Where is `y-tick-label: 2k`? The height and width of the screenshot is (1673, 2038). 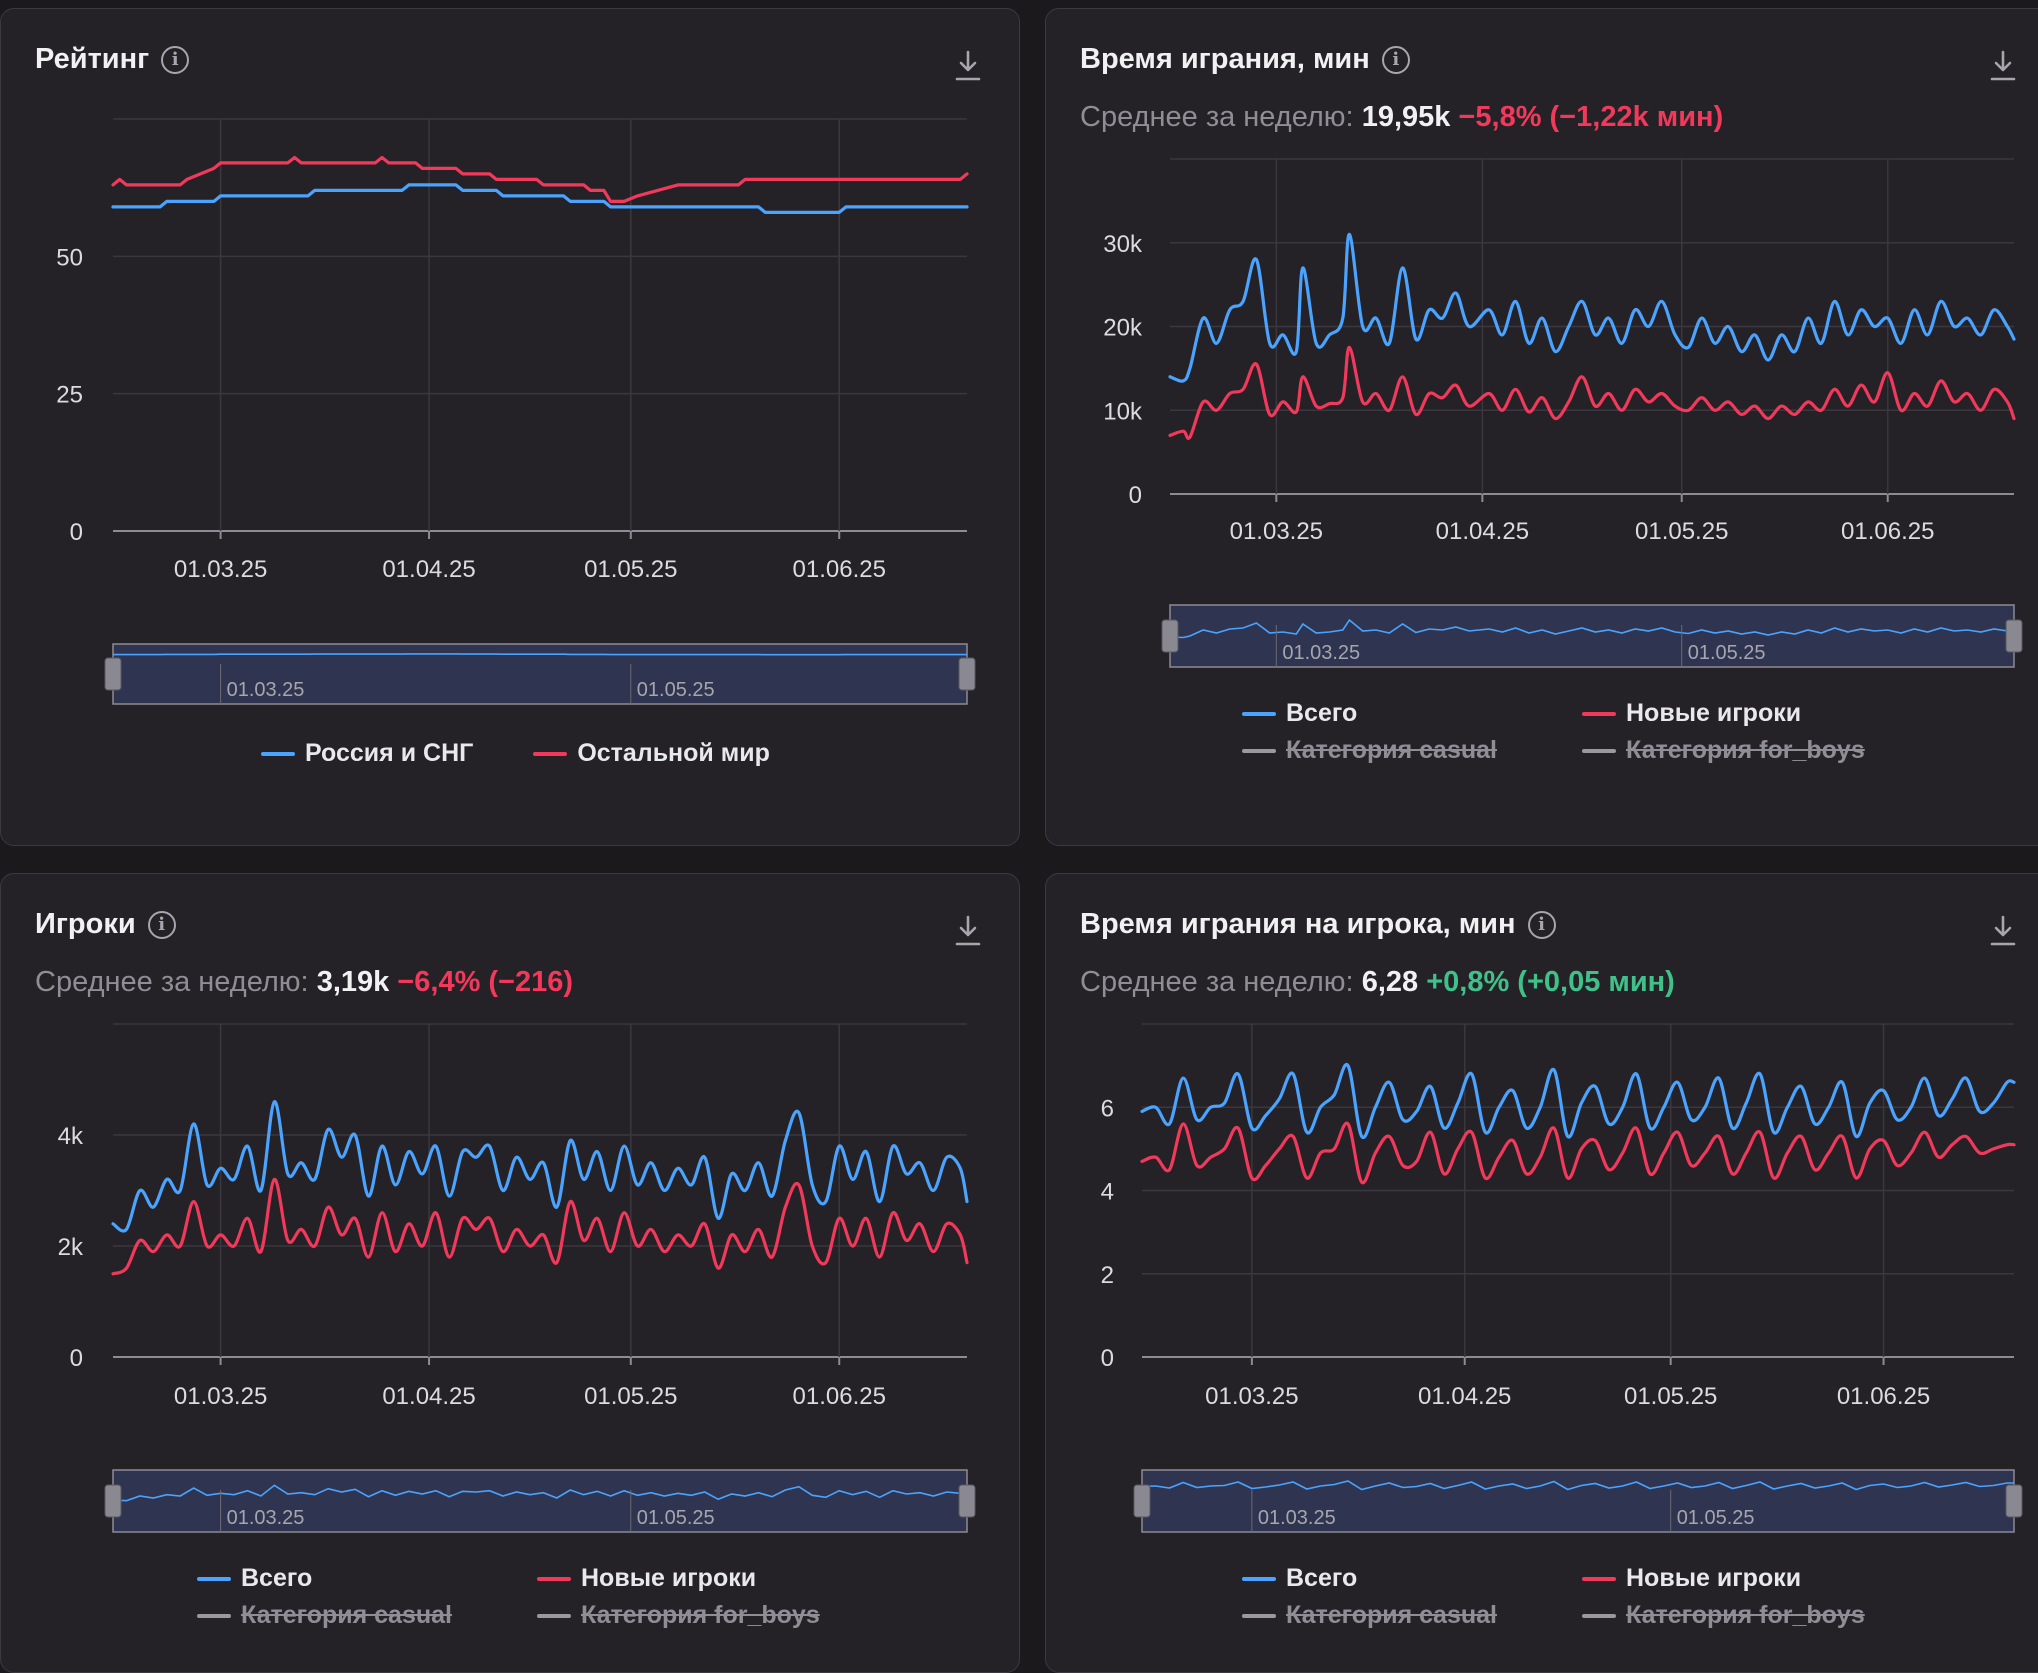
y-tick-label: 2k is located at coordinates (71, 1247).